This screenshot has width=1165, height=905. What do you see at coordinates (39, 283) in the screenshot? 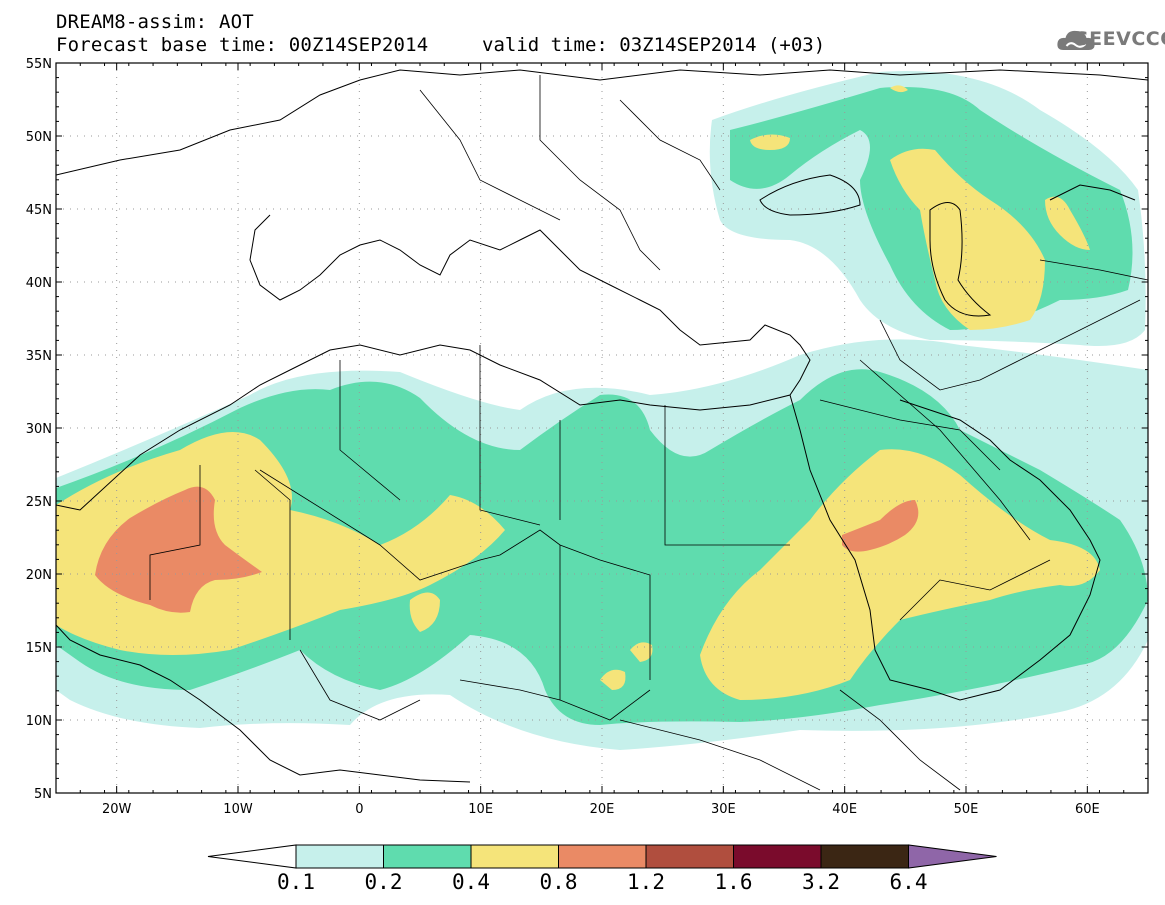
I see `lat-label: 40N` at bounding box center [39, 283].